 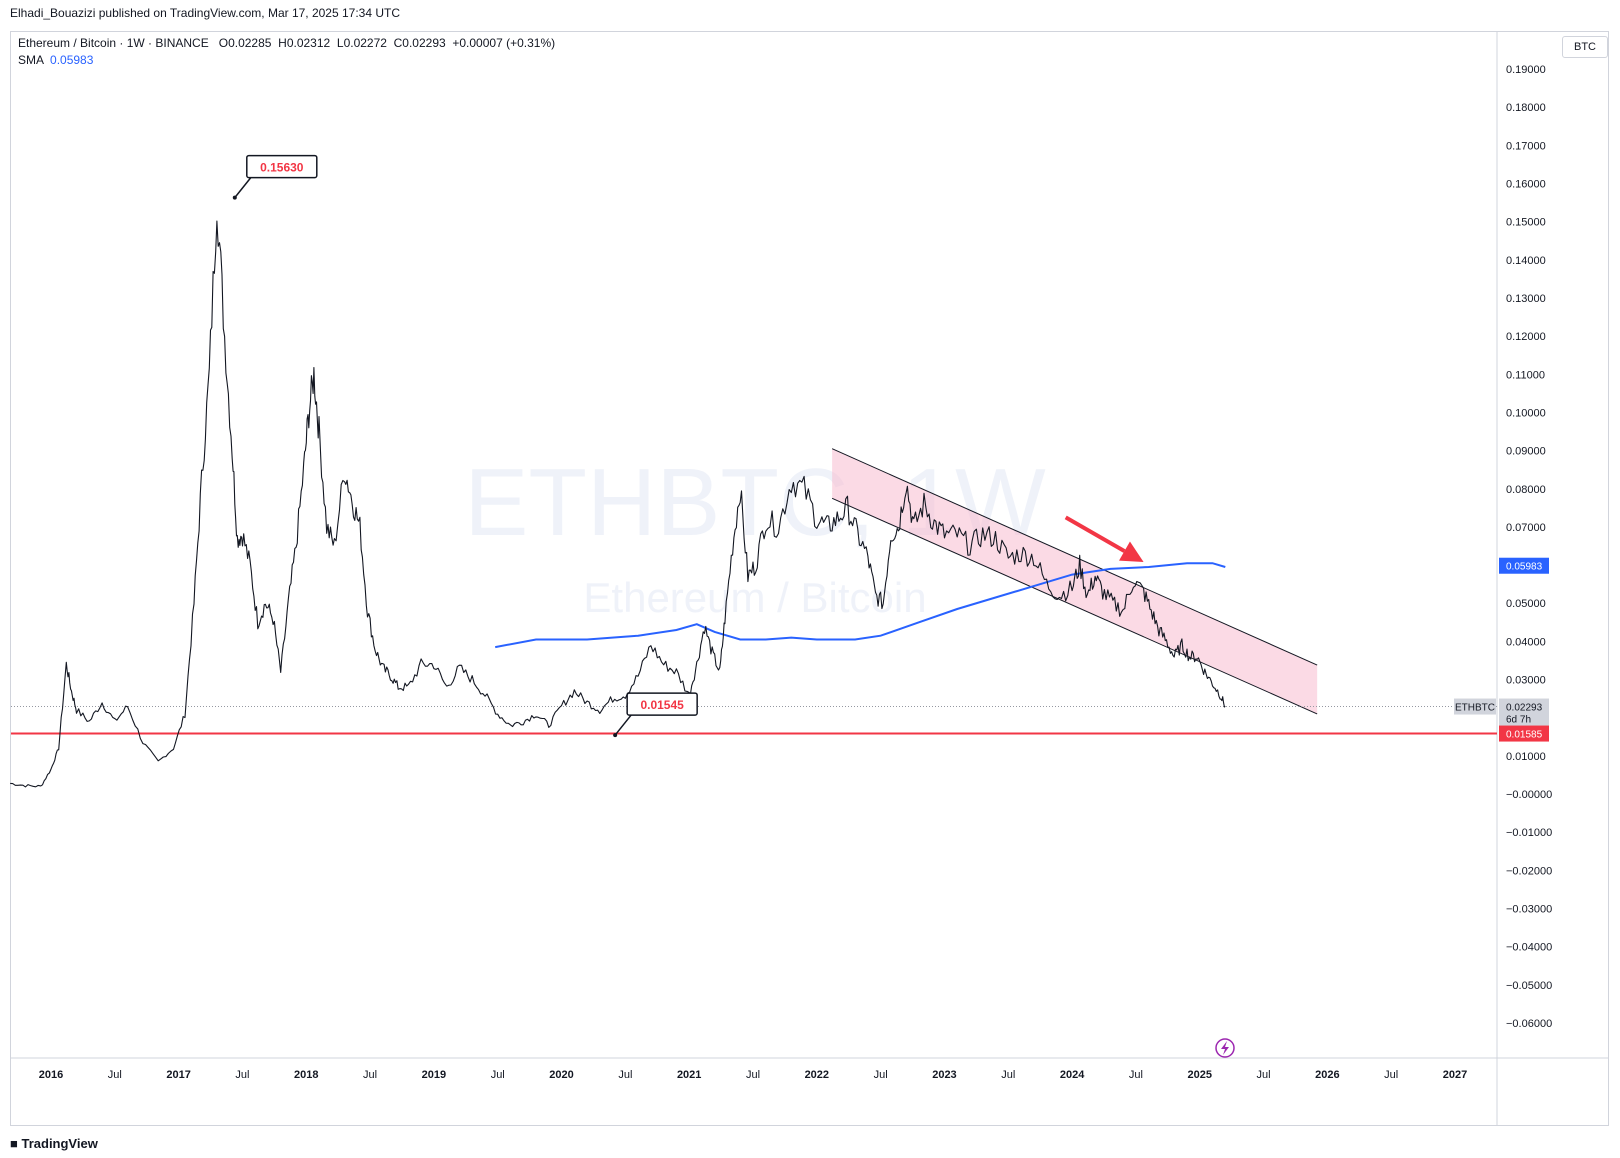 I want to click on tradingview-logo: ■ TradingView, so click(x=54, y=1143).